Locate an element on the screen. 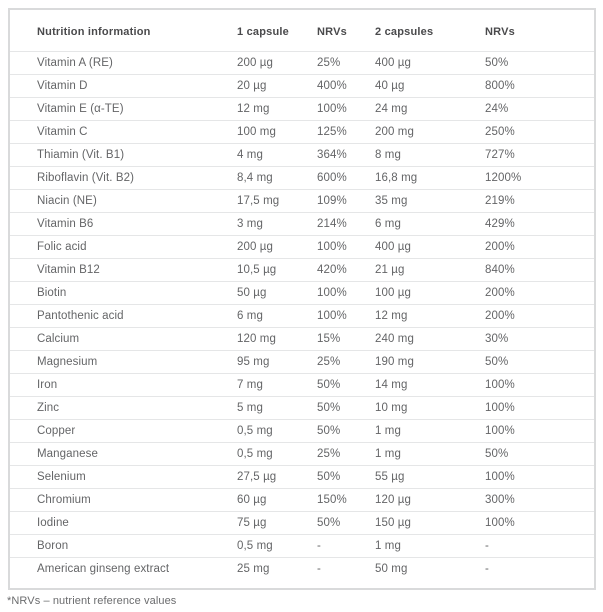 The image size is (603, 612). cell-1-capsule-nrv: 600% is located at coordinates (346, 178).